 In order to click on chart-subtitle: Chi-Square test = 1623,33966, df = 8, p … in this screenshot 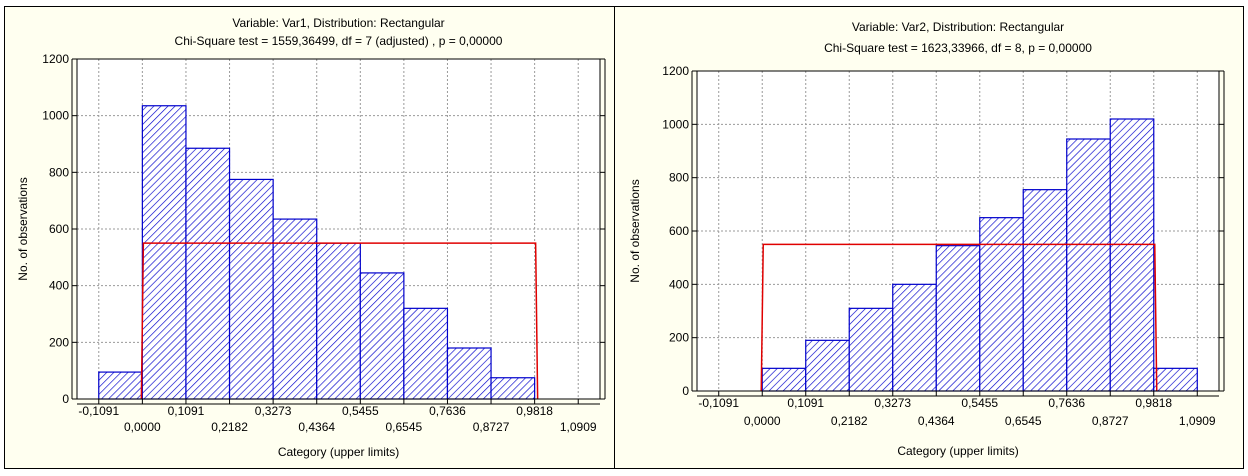, I will do `click(958, 48)`.